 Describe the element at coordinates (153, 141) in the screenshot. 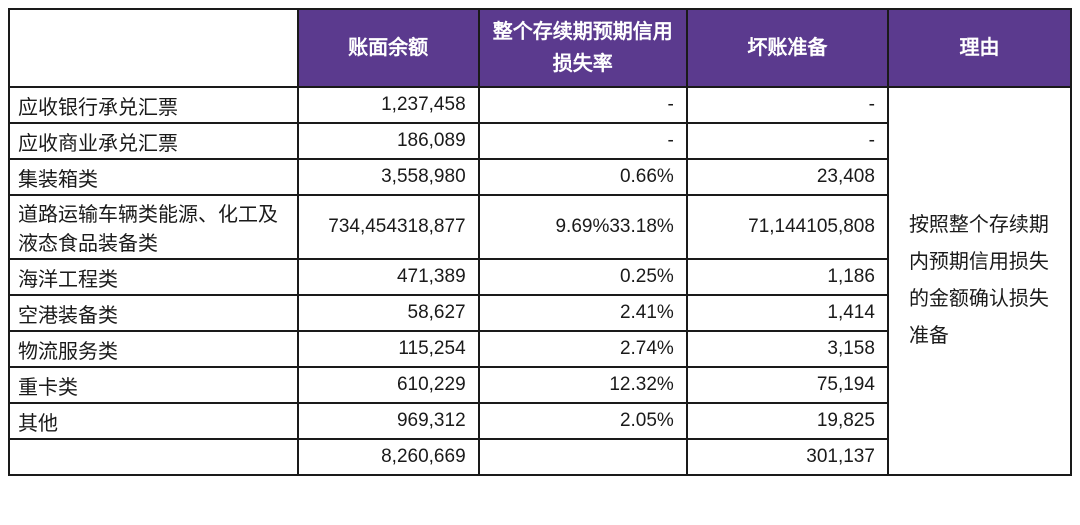

I see `category-cell: 应收商业承兑汇票` at that location.